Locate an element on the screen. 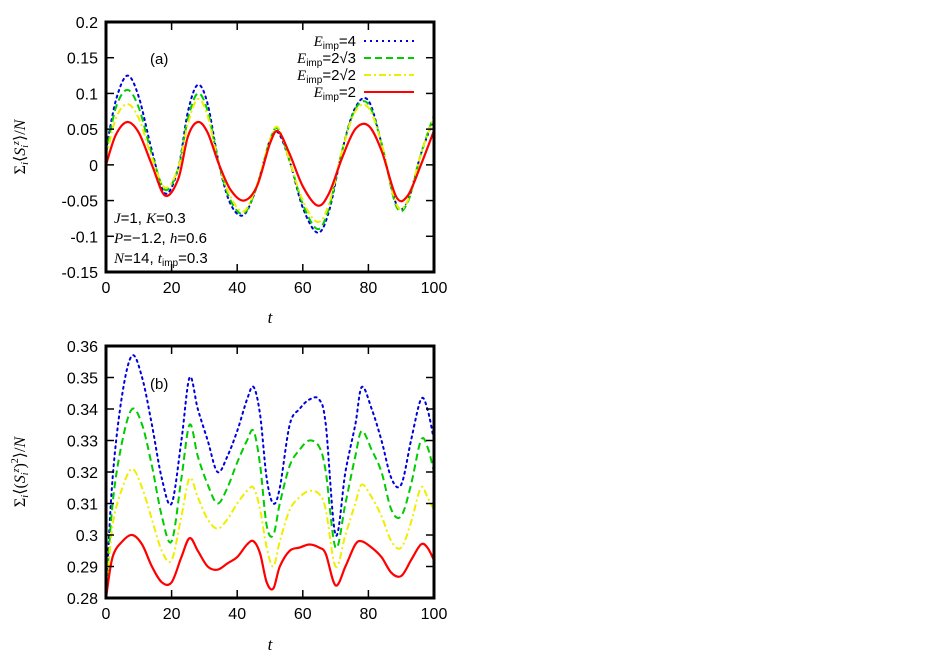 The height and width of the screenshot is (654, 934). y-tick-label: 0.05 is located at coordinates (82, 130).